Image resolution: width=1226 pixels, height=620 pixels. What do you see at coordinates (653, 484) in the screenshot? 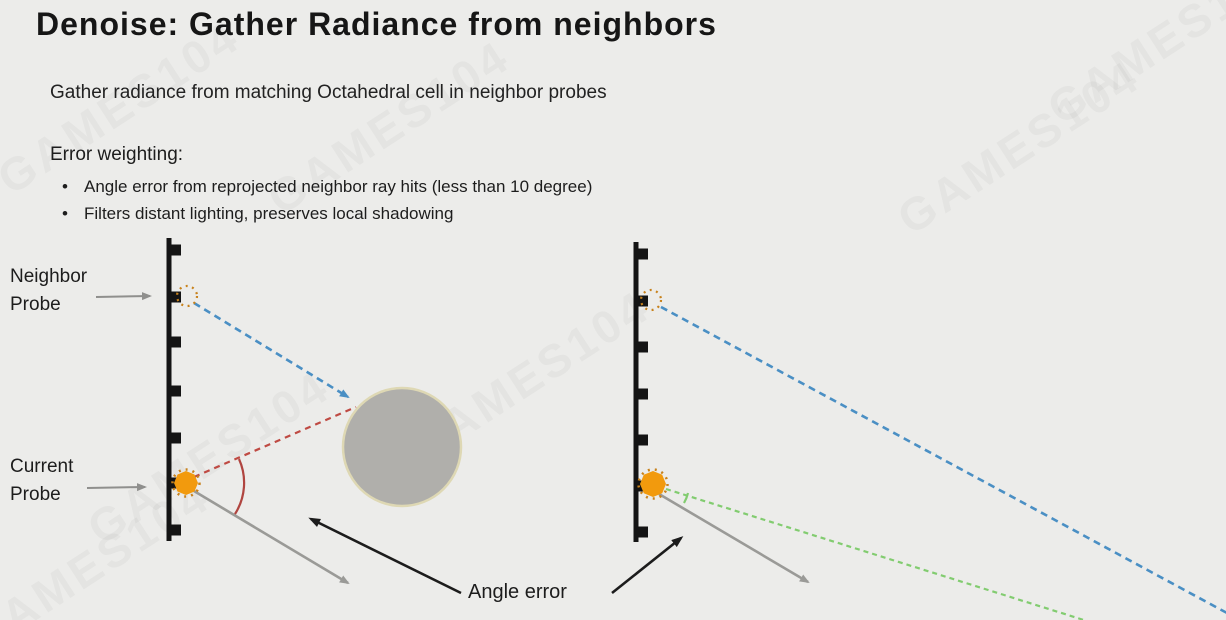
I see `current-probe-icon-right` at bounding box center [653, 484].